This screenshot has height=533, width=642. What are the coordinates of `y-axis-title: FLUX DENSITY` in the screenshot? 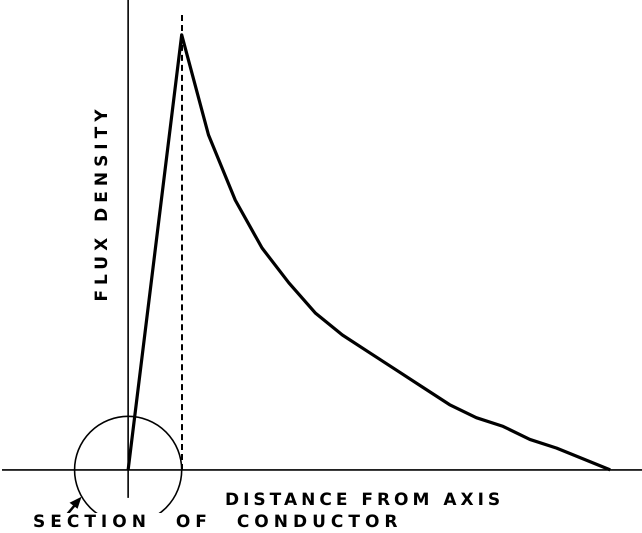 It's located at (102, 203).